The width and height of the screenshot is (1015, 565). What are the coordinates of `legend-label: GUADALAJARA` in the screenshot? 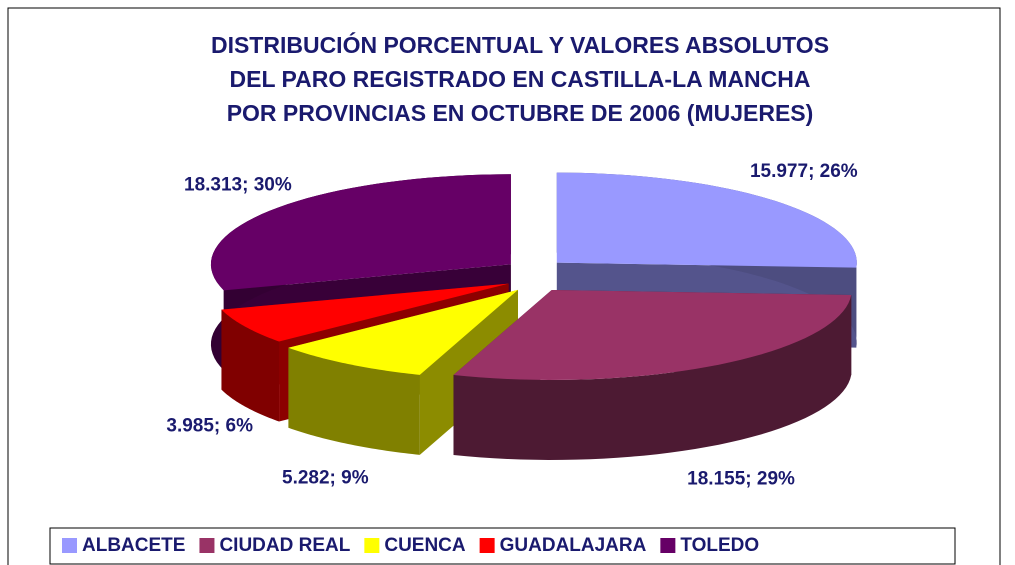 It's located at (573, 545).